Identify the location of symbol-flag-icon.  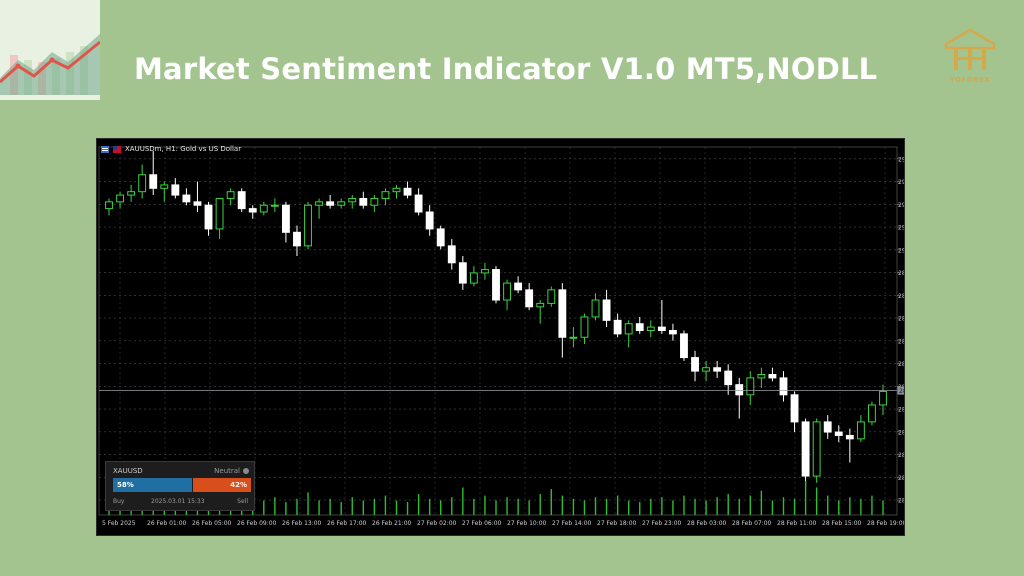
(117, 149).